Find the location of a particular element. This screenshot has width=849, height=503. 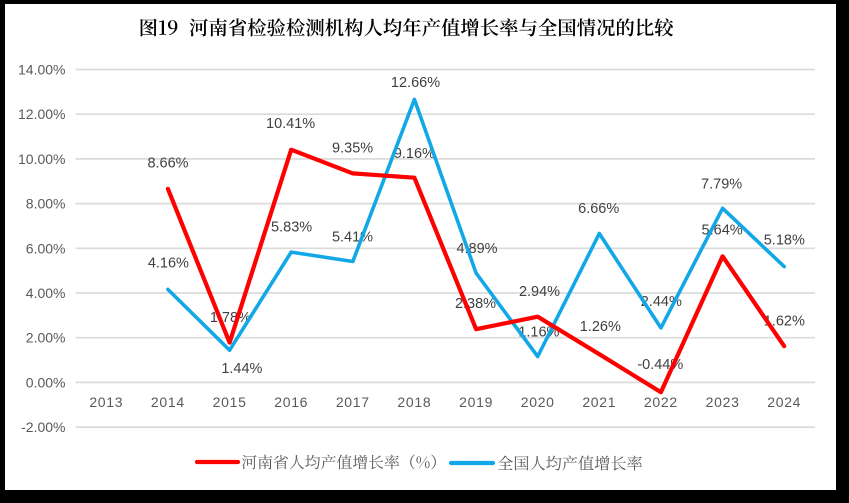

svg-text: 8.00% is located at coordinates (46, 204).